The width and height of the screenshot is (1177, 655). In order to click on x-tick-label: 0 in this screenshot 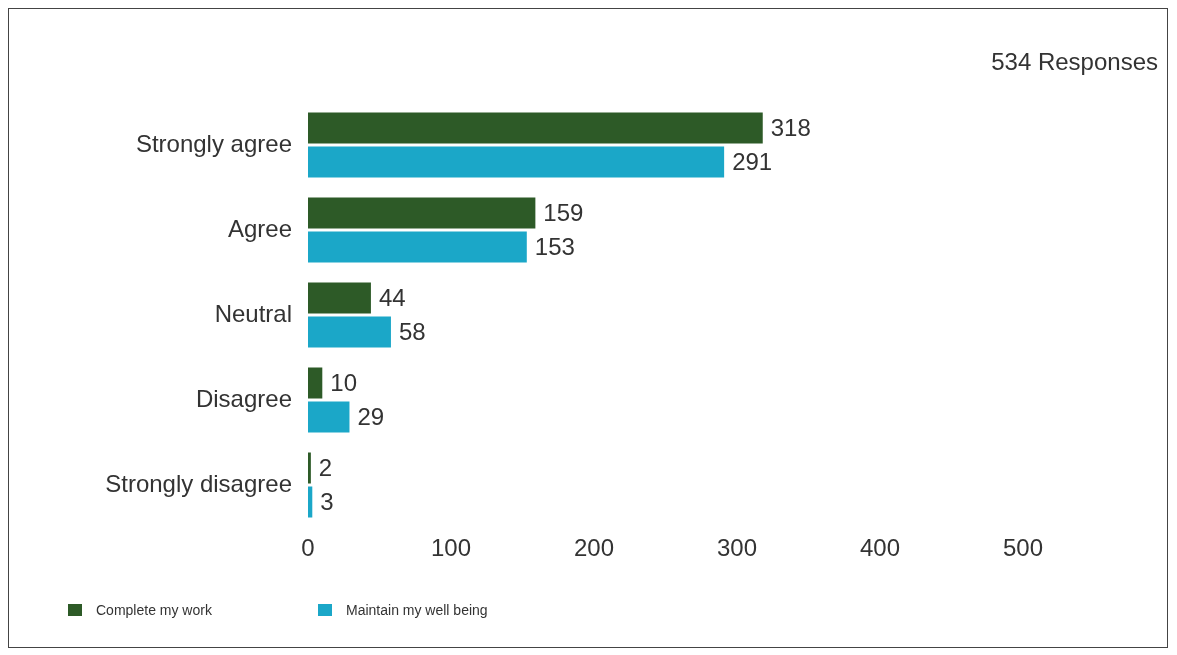, I will do `click(308, 547)`.